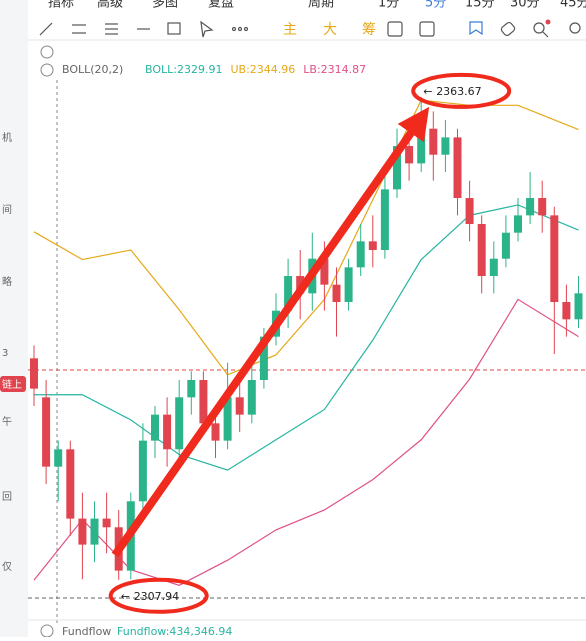 The height and width of the screenshot is (641, 586). I want to click on toolbar-item: 复盘, so click(221, 5).